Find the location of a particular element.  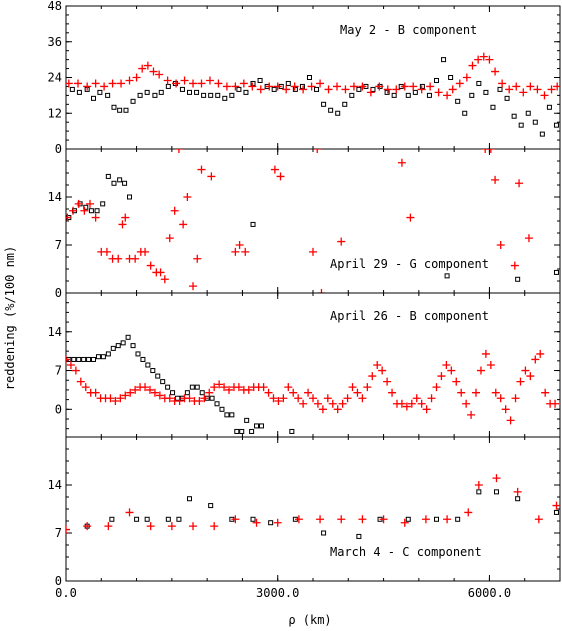

y-tick-label: 36 is located at coordinates (55, 42).